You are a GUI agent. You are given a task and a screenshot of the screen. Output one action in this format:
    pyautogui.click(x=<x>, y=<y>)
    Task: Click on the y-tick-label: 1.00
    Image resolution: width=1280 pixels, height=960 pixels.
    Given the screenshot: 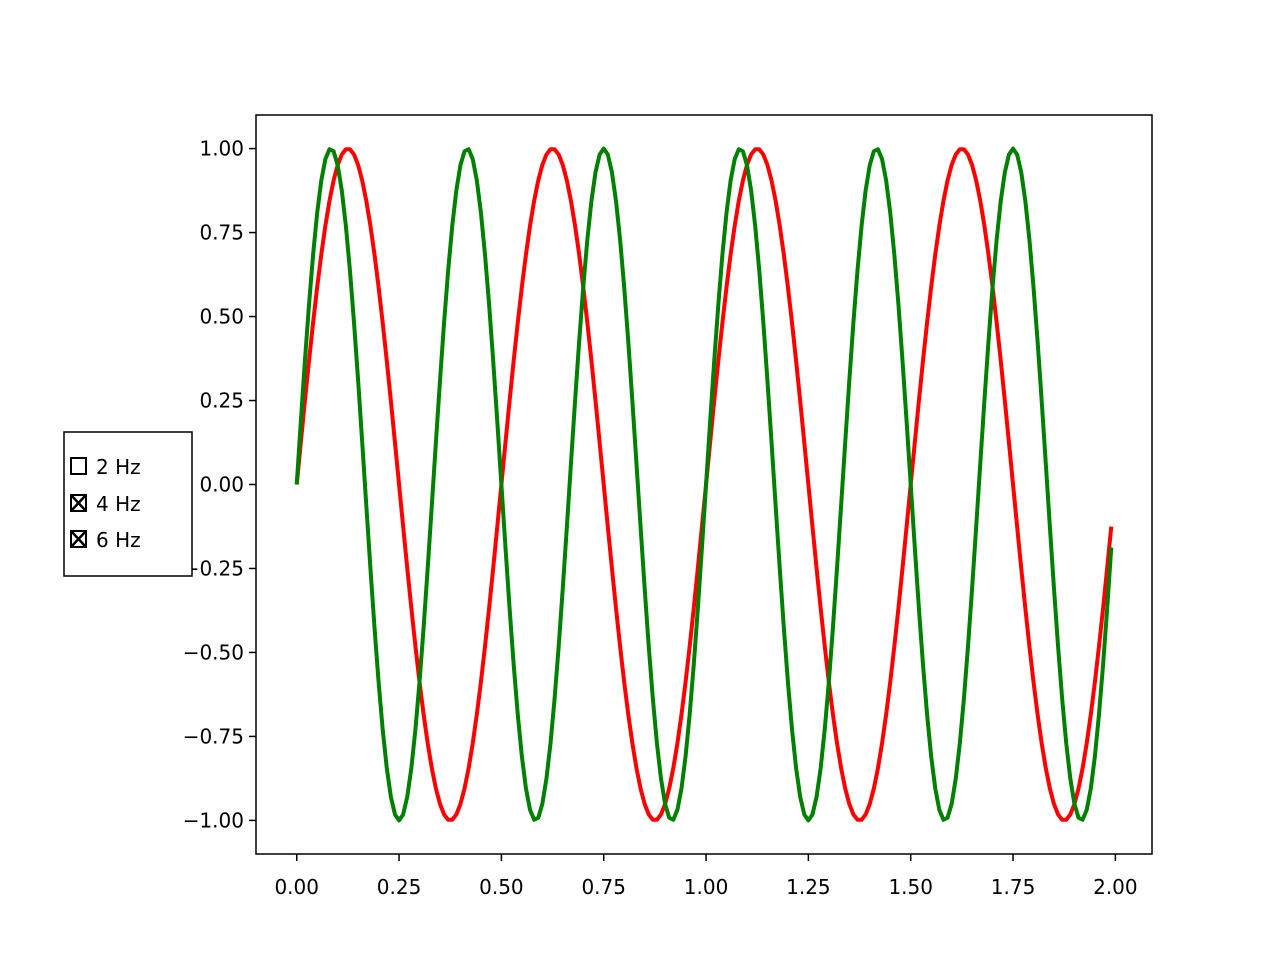 What is the action you would take?
    pyautogui.click(x=221, y=149)
    